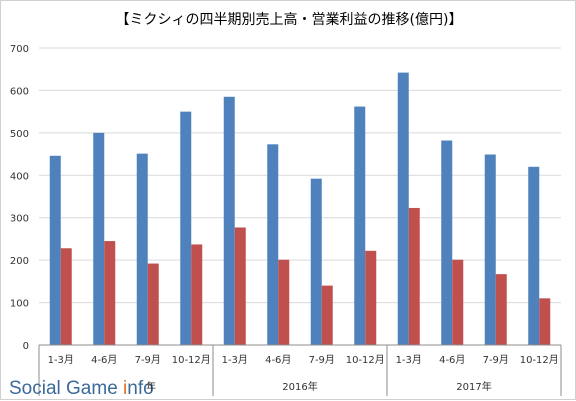 The height and width of the screenshot is (401, 576). Describe the element at coordinates (19, 304) in the screenshot. I see `y-tick-label: 100` at that location.